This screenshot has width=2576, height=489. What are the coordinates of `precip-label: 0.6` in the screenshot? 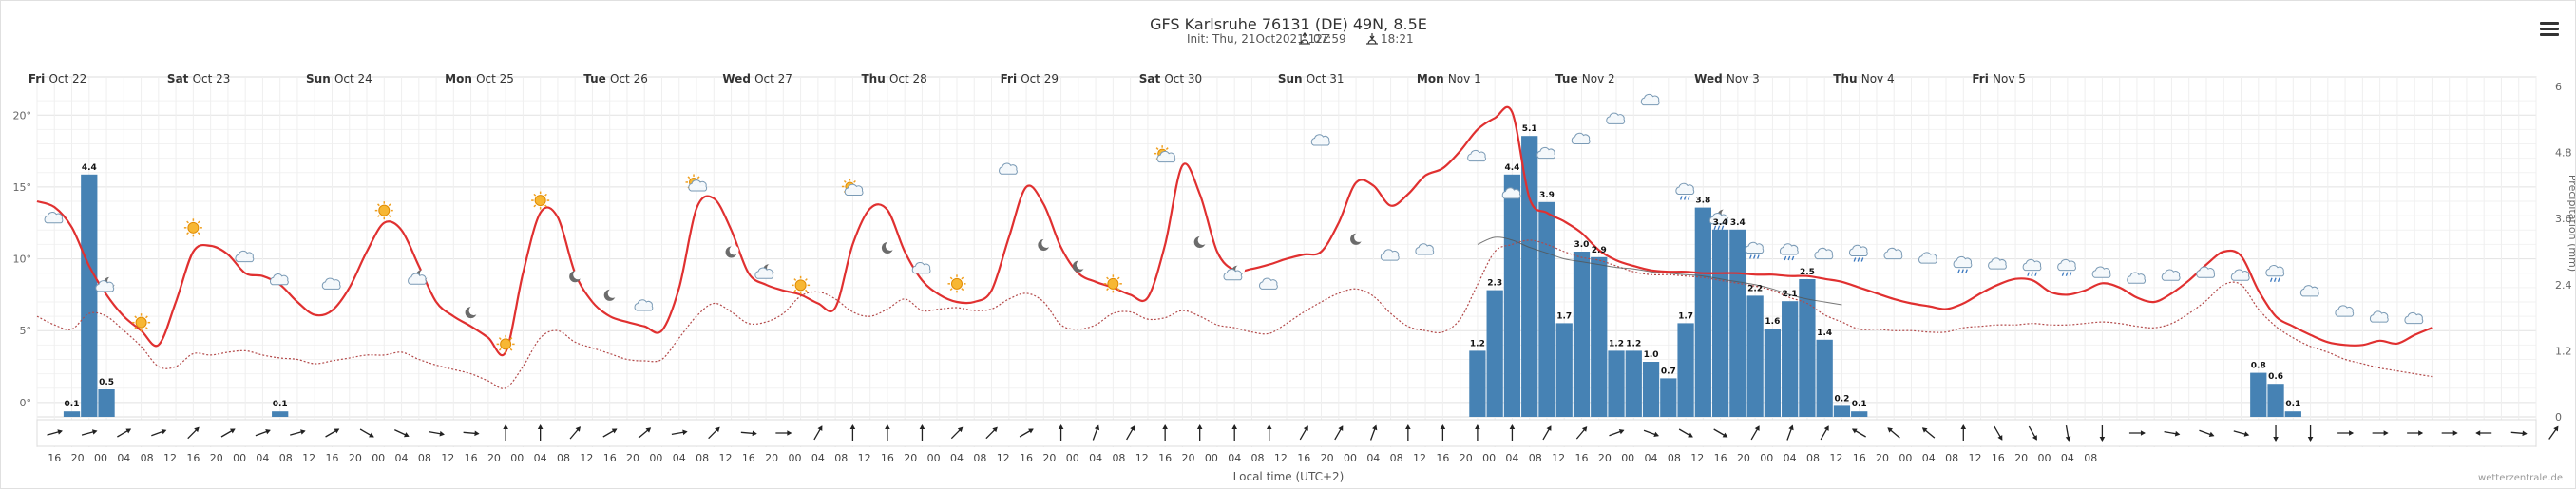 It's located at (2275, 377).